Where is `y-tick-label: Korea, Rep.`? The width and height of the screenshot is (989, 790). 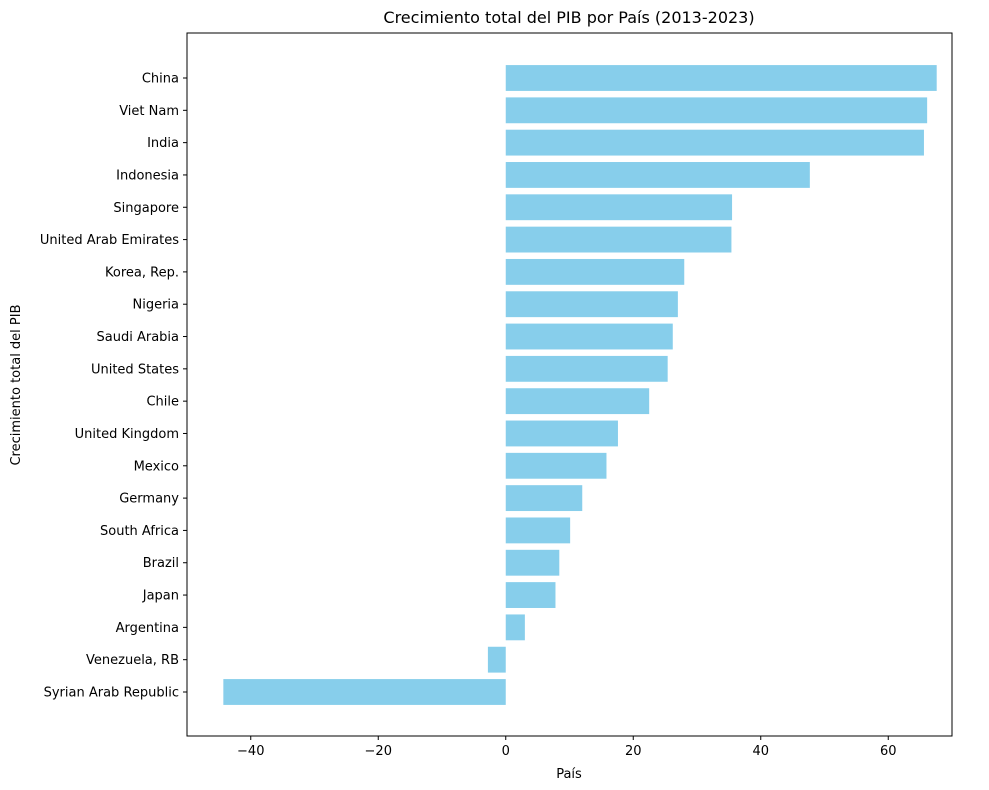
y-tick-label: Korea, Rep. is located at coordinates (142, 272).